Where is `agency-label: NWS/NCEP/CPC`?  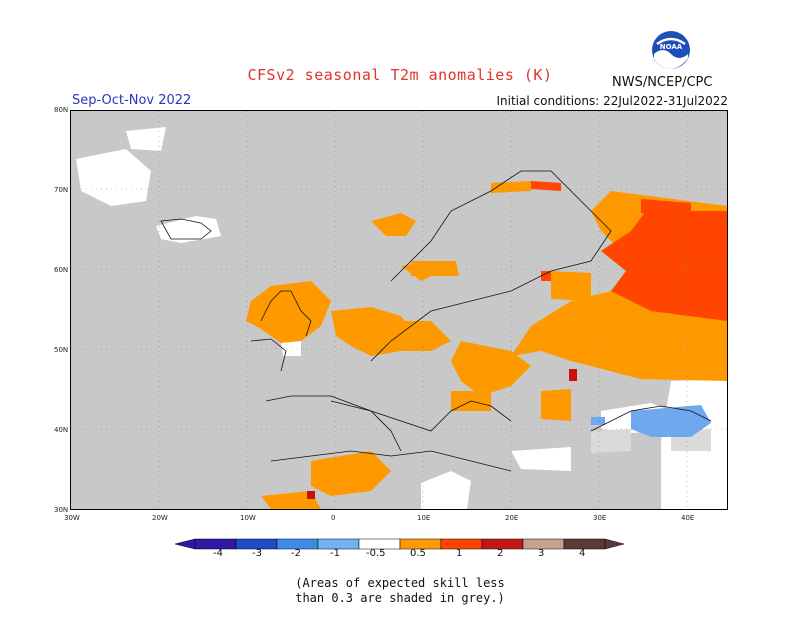 agency-label: NWS/NCEP/CPC is located at coordinates (662, 82).